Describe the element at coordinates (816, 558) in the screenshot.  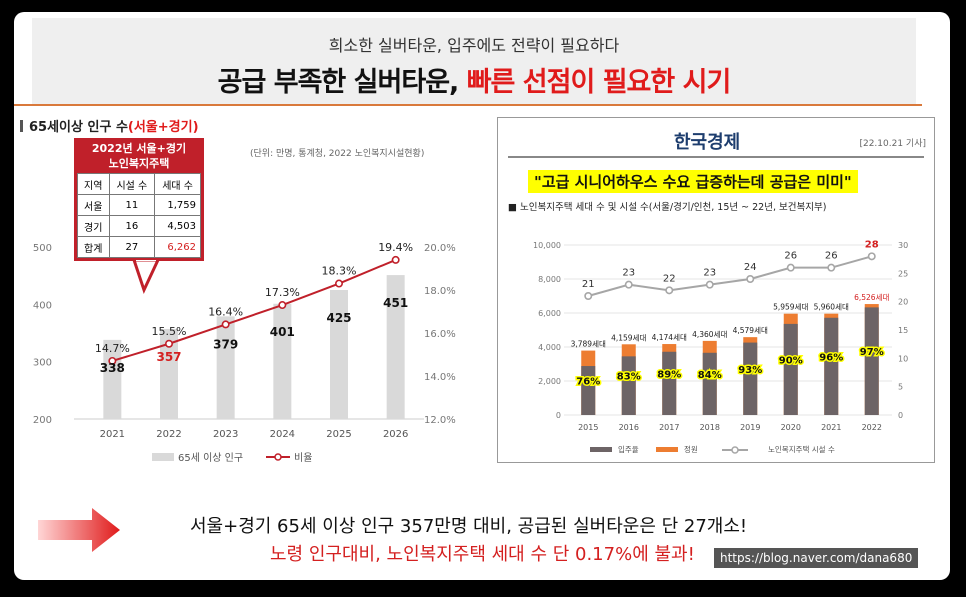
I see `blog-watermark: https://blog.naver.com/dana680` at that location.